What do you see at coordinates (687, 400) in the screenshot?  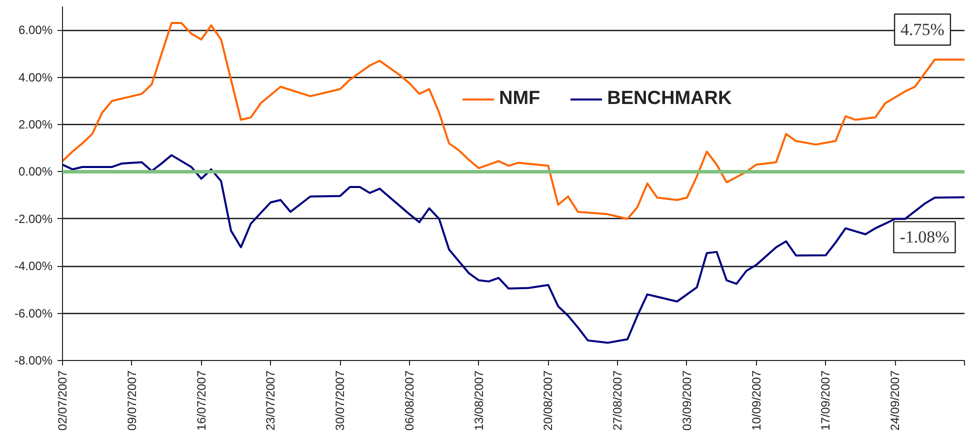 I see `x-tick-label: 03/09/2007` at bounding box center [687, 400].